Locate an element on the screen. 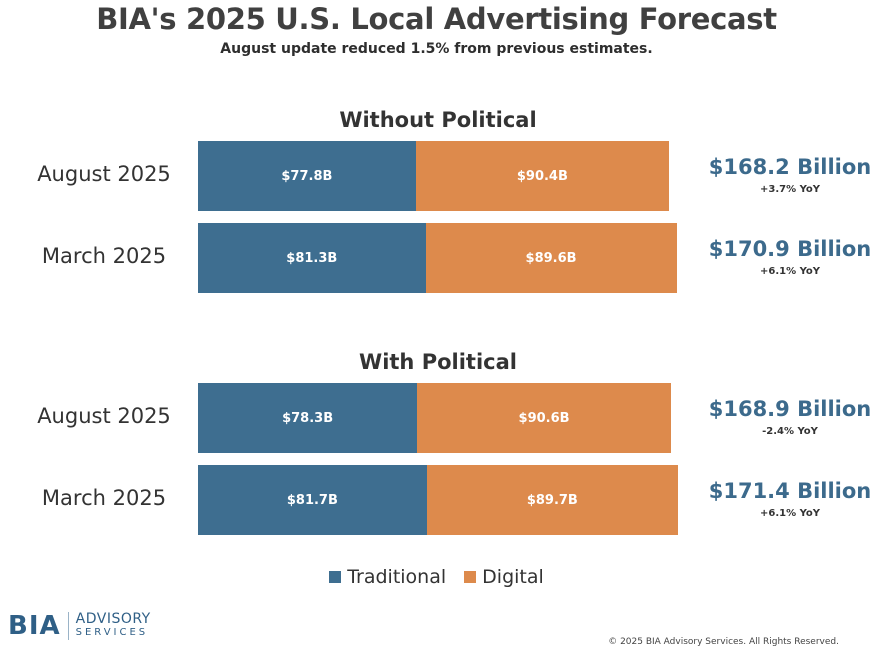 The height and width of the screenshot is (656, 873). bia-logo: BIA ADVISORY SERVICES is located at coordinates (79, 626).